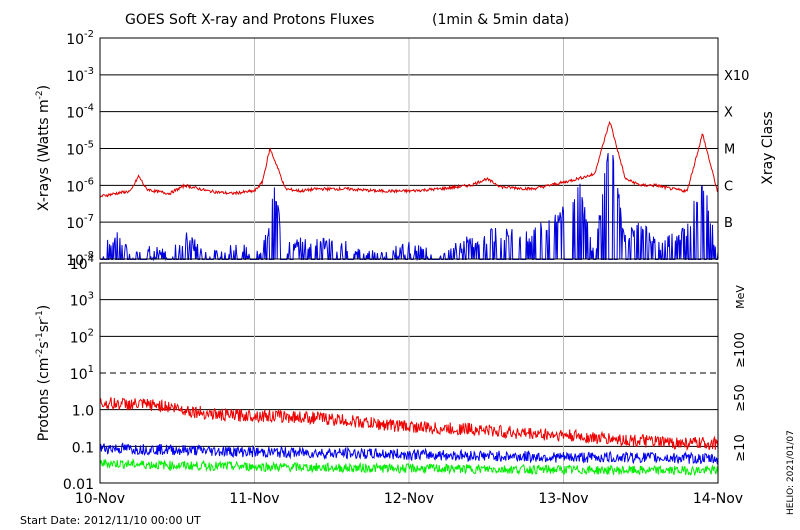 The height and width of the screenshot is (530, 800). I want to click on xray-class-label: X, so click(728, 113).